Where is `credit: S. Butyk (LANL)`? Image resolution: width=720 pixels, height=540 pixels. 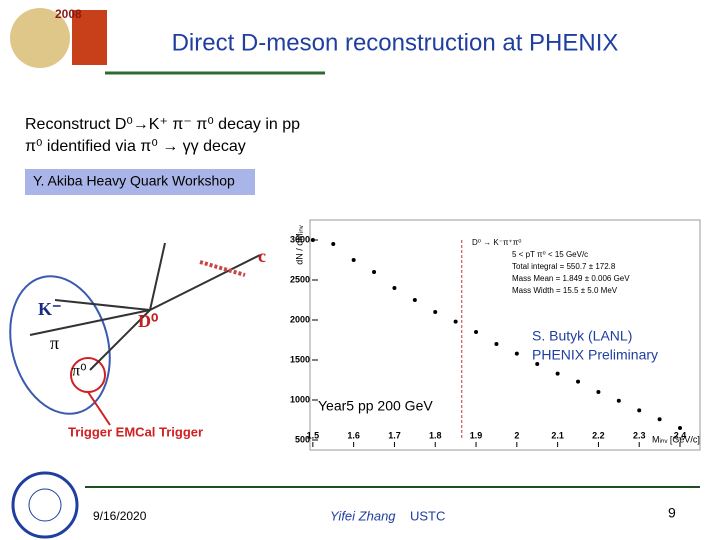
credit: S. Butyk (LANL) is located at coordinates (582, 336).